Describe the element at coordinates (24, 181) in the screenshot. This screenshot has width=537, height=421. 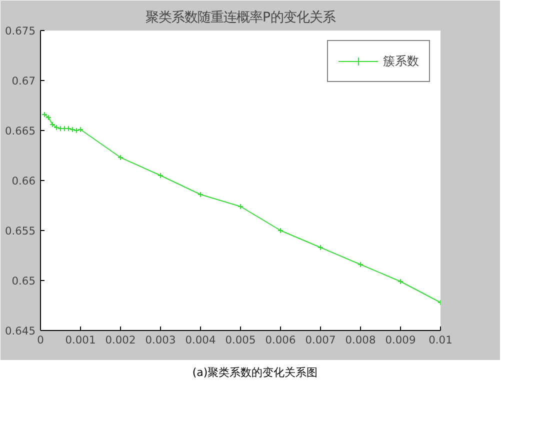
I see `y-tick-label: 0.66` at that location.